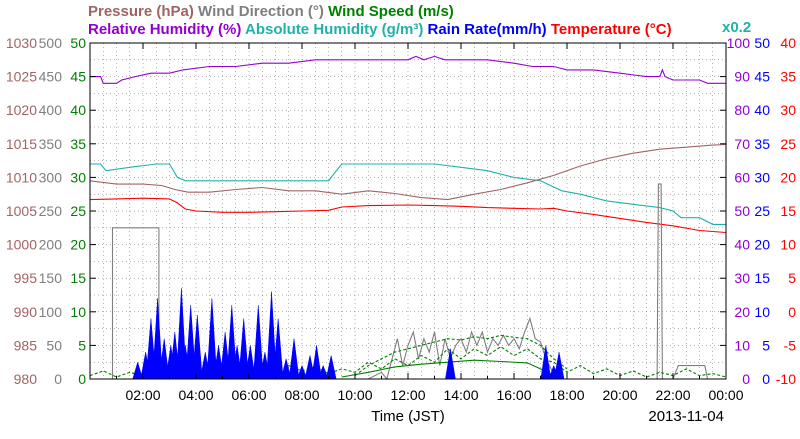 Image resolution: width=800 pixels, height=439 pixels. What do you see at coordinates (51, 211) in the screenshot?
I see `left-axis-tick-label: 250` at bounding box center [51, 211].